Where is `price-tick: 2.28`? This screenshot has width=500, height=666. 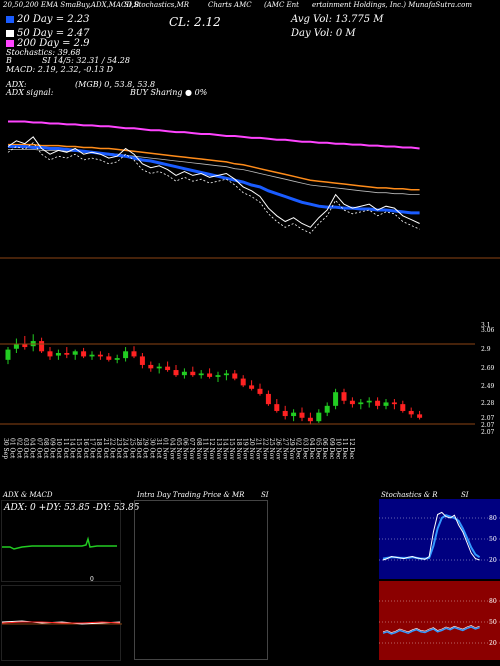
price-tick: 2.28 is located at coordinates (488, 403).